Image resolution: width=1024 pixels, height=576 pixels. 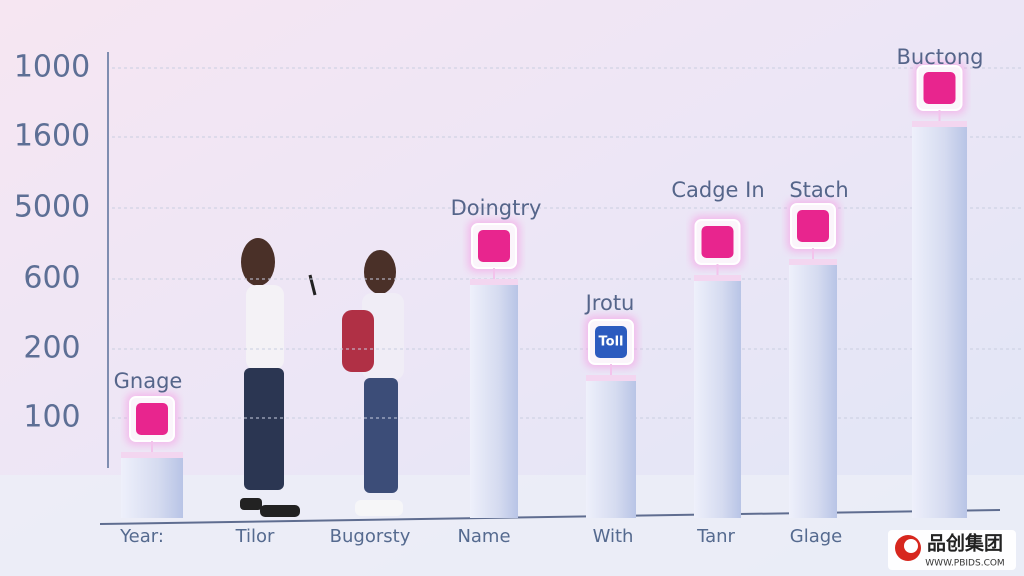 What do you see at coordinates (51, 278) in the screenshot?
I see `y-tick-label: 600` at bounding box center [51, 278].